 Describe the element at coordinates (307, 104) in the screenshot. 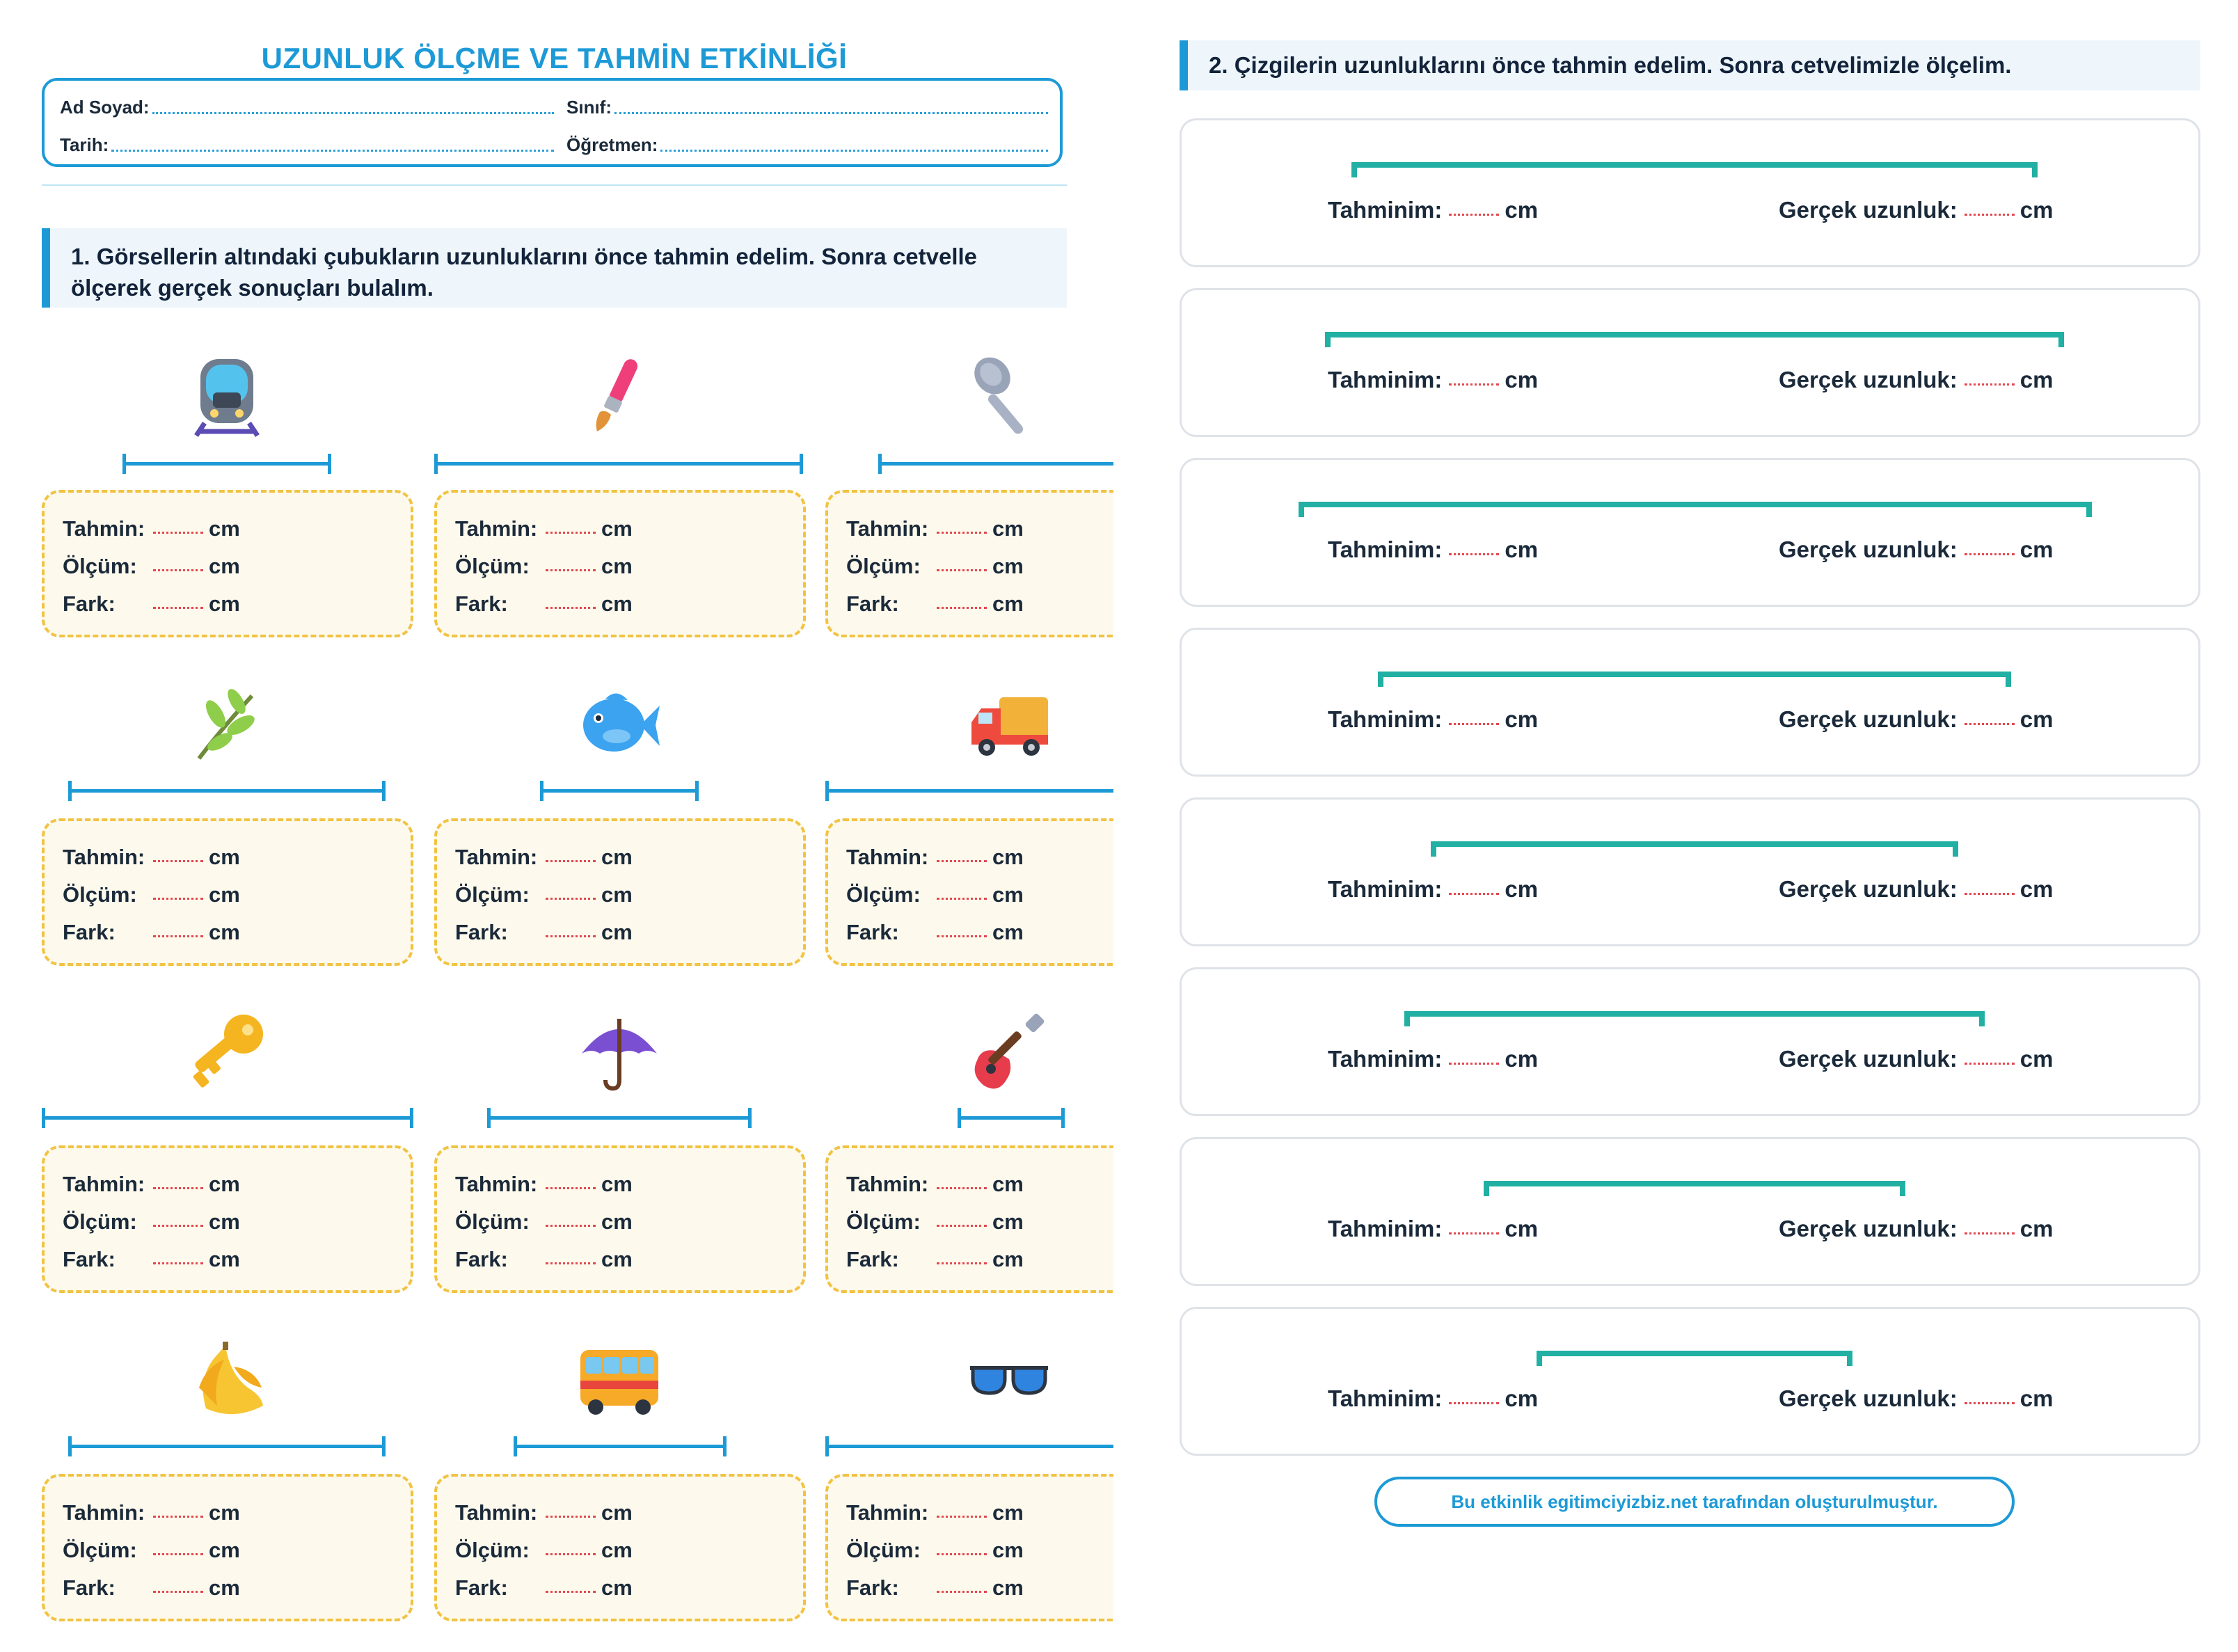

I see `name-field: Ad Soyad:` at that location.